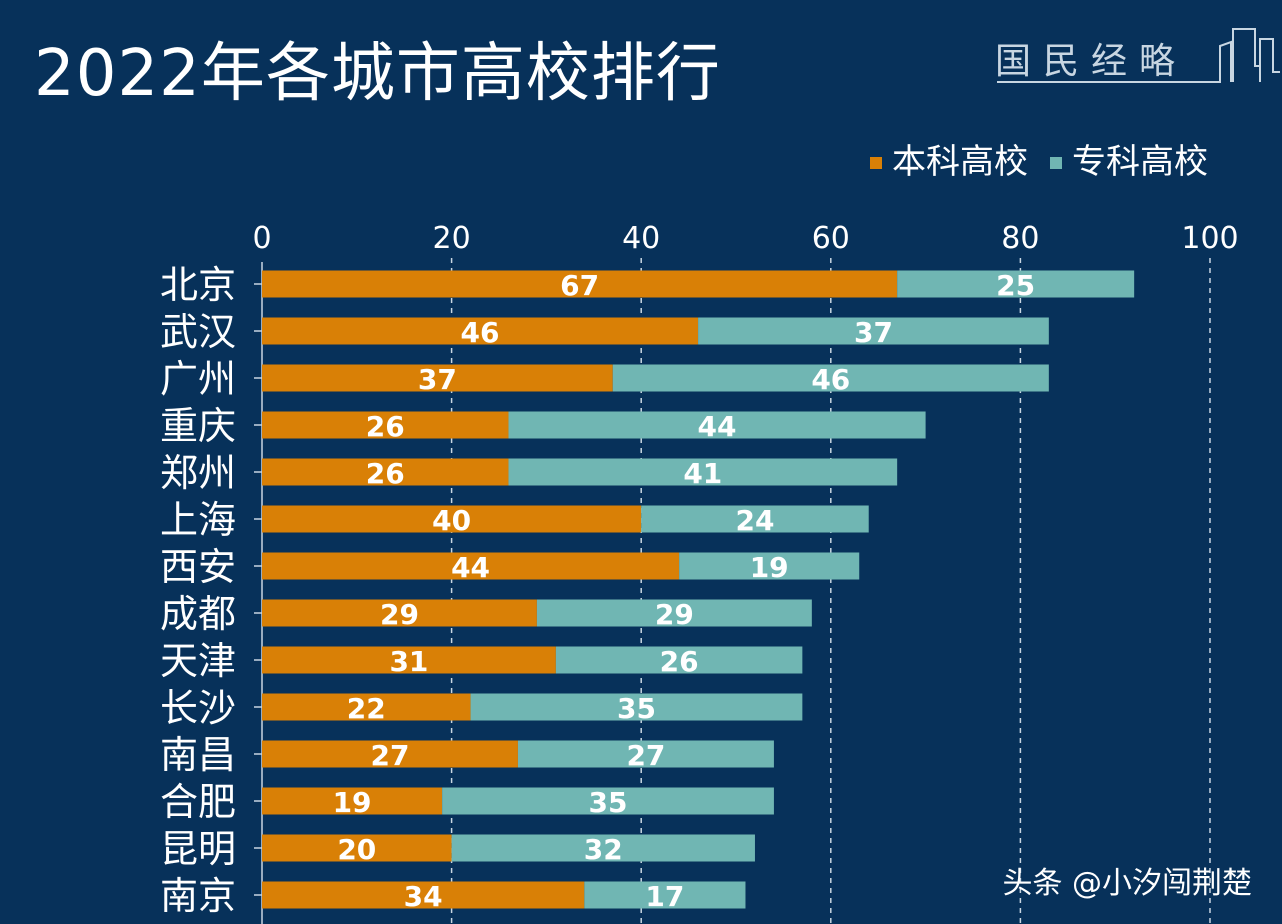  I want to click on data-label: 17, so click(664, 896).